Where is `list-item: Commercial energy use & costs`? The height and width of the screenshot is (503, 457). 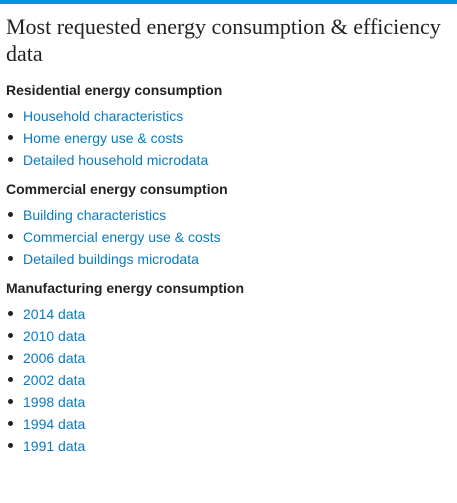
list-item: Commercial energy use & costs is located at coordinates (230, 237).